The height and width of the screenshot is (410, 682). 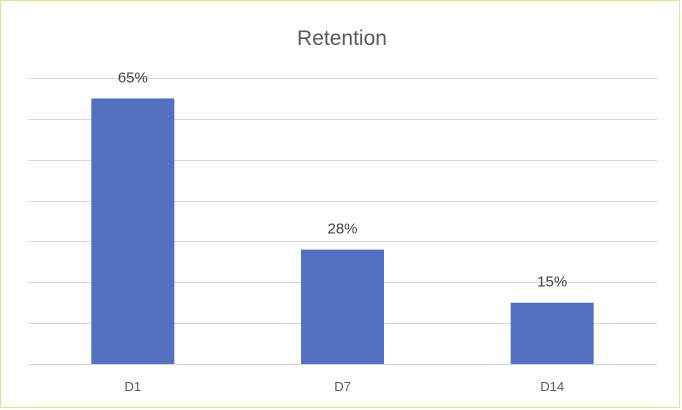 I want to click on bar-d7, so click(x=342, y=306).